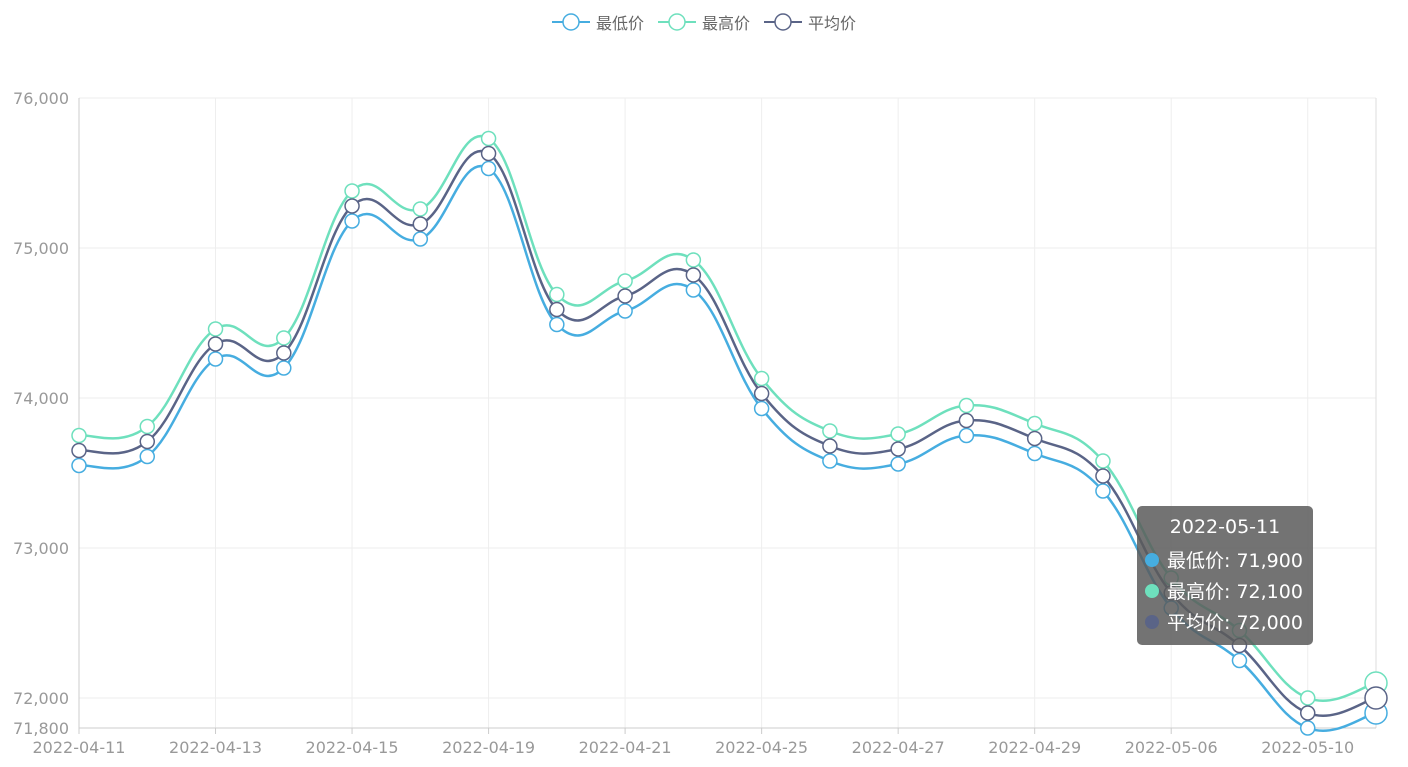  I want to click on tooltip-row-label: 最低价: 71,900, so click(1235, 561).